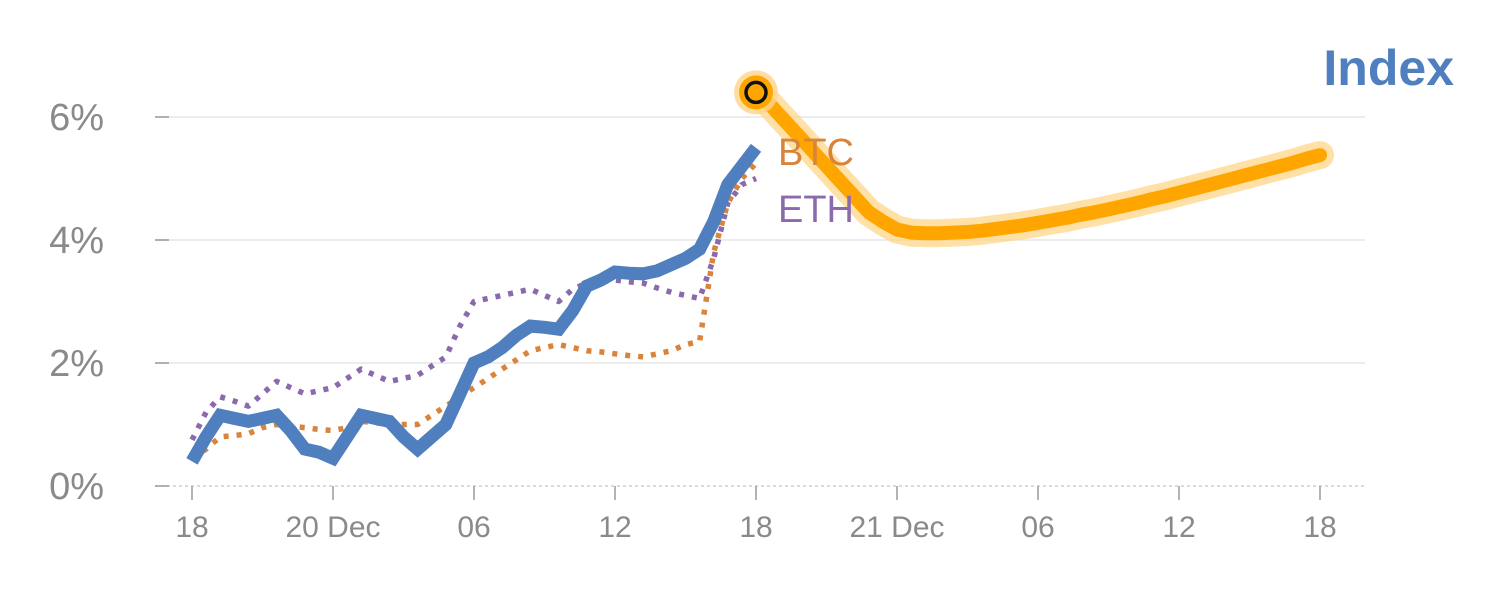  Describe the element at coordinates (756, 92) in the screenshot. I see `highlight-point` at that location.